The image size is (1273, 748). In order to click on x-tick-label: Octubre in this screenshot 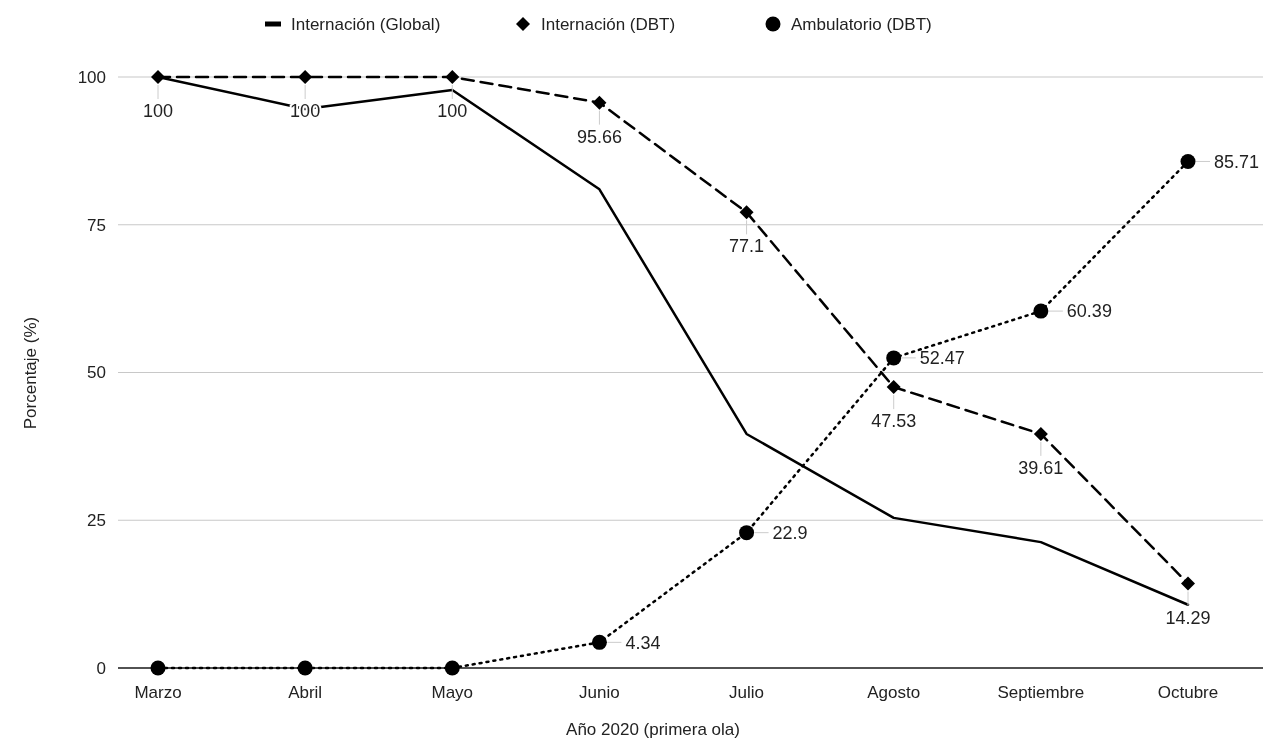, I will do `click(1188, 692)`.